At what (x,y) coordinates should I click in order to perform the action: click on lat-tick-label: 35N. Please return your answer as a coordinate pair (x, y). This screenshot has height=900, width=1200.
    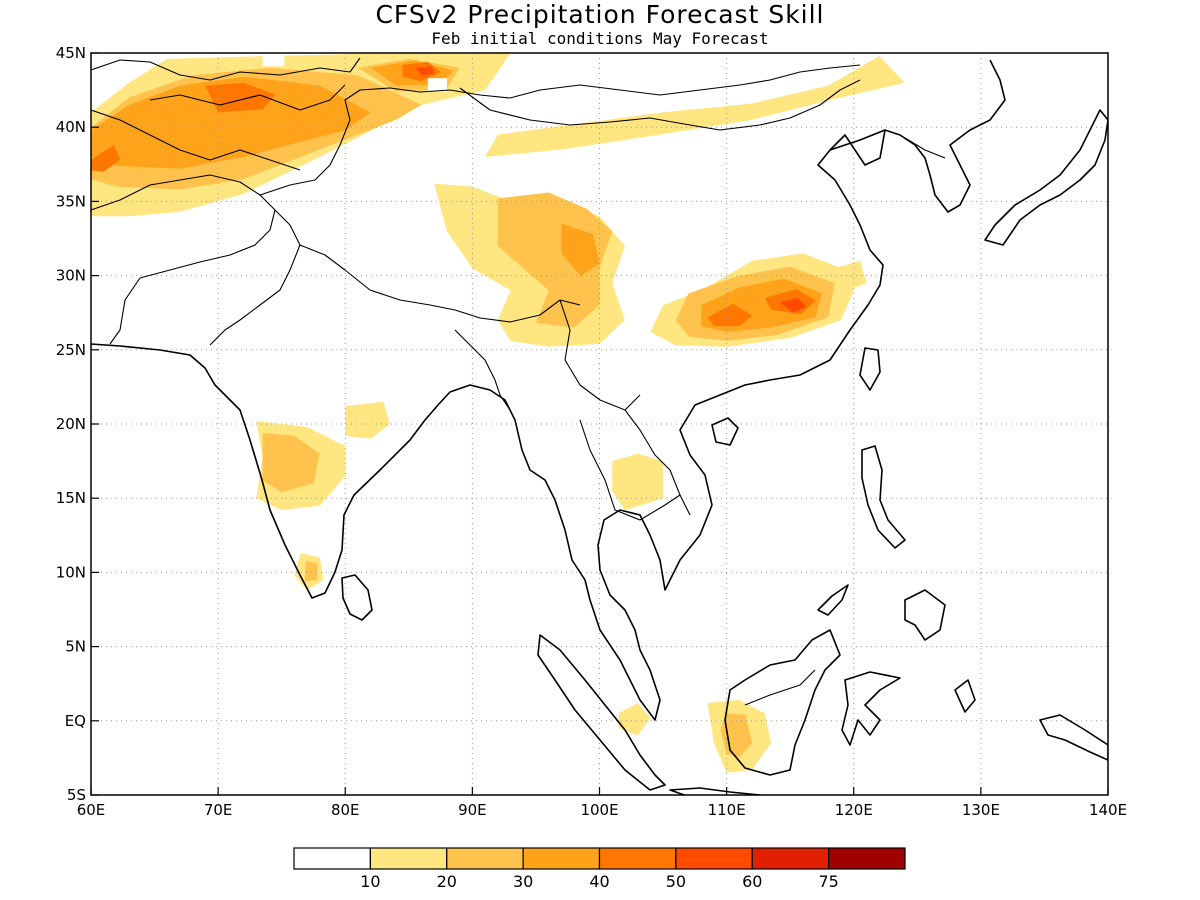
    Looking at the image, I should click on (71, 201).